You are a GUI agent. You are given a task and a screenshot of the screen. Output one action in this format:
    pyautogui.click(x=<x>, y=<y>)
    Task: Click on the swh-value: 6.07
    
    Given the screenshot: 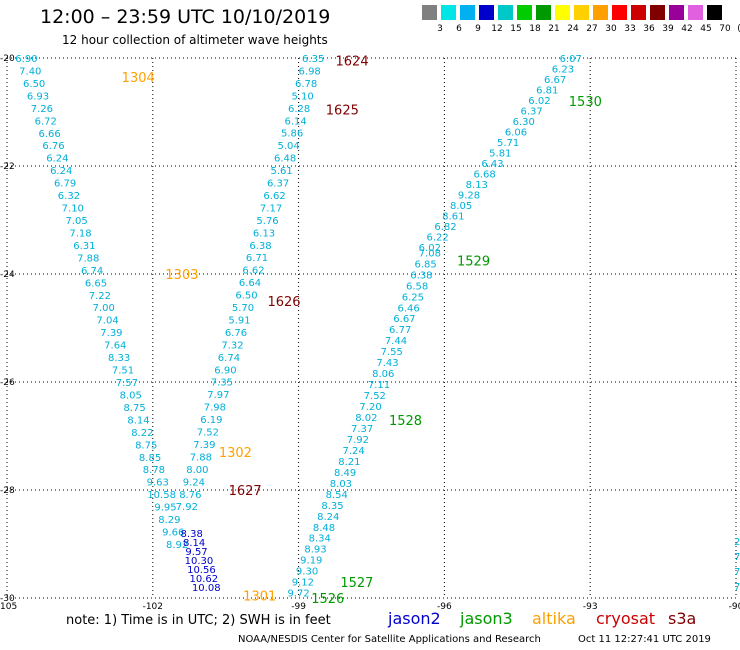 What is the action you would take?
    pyautogui.click(x=571, y=59)
    